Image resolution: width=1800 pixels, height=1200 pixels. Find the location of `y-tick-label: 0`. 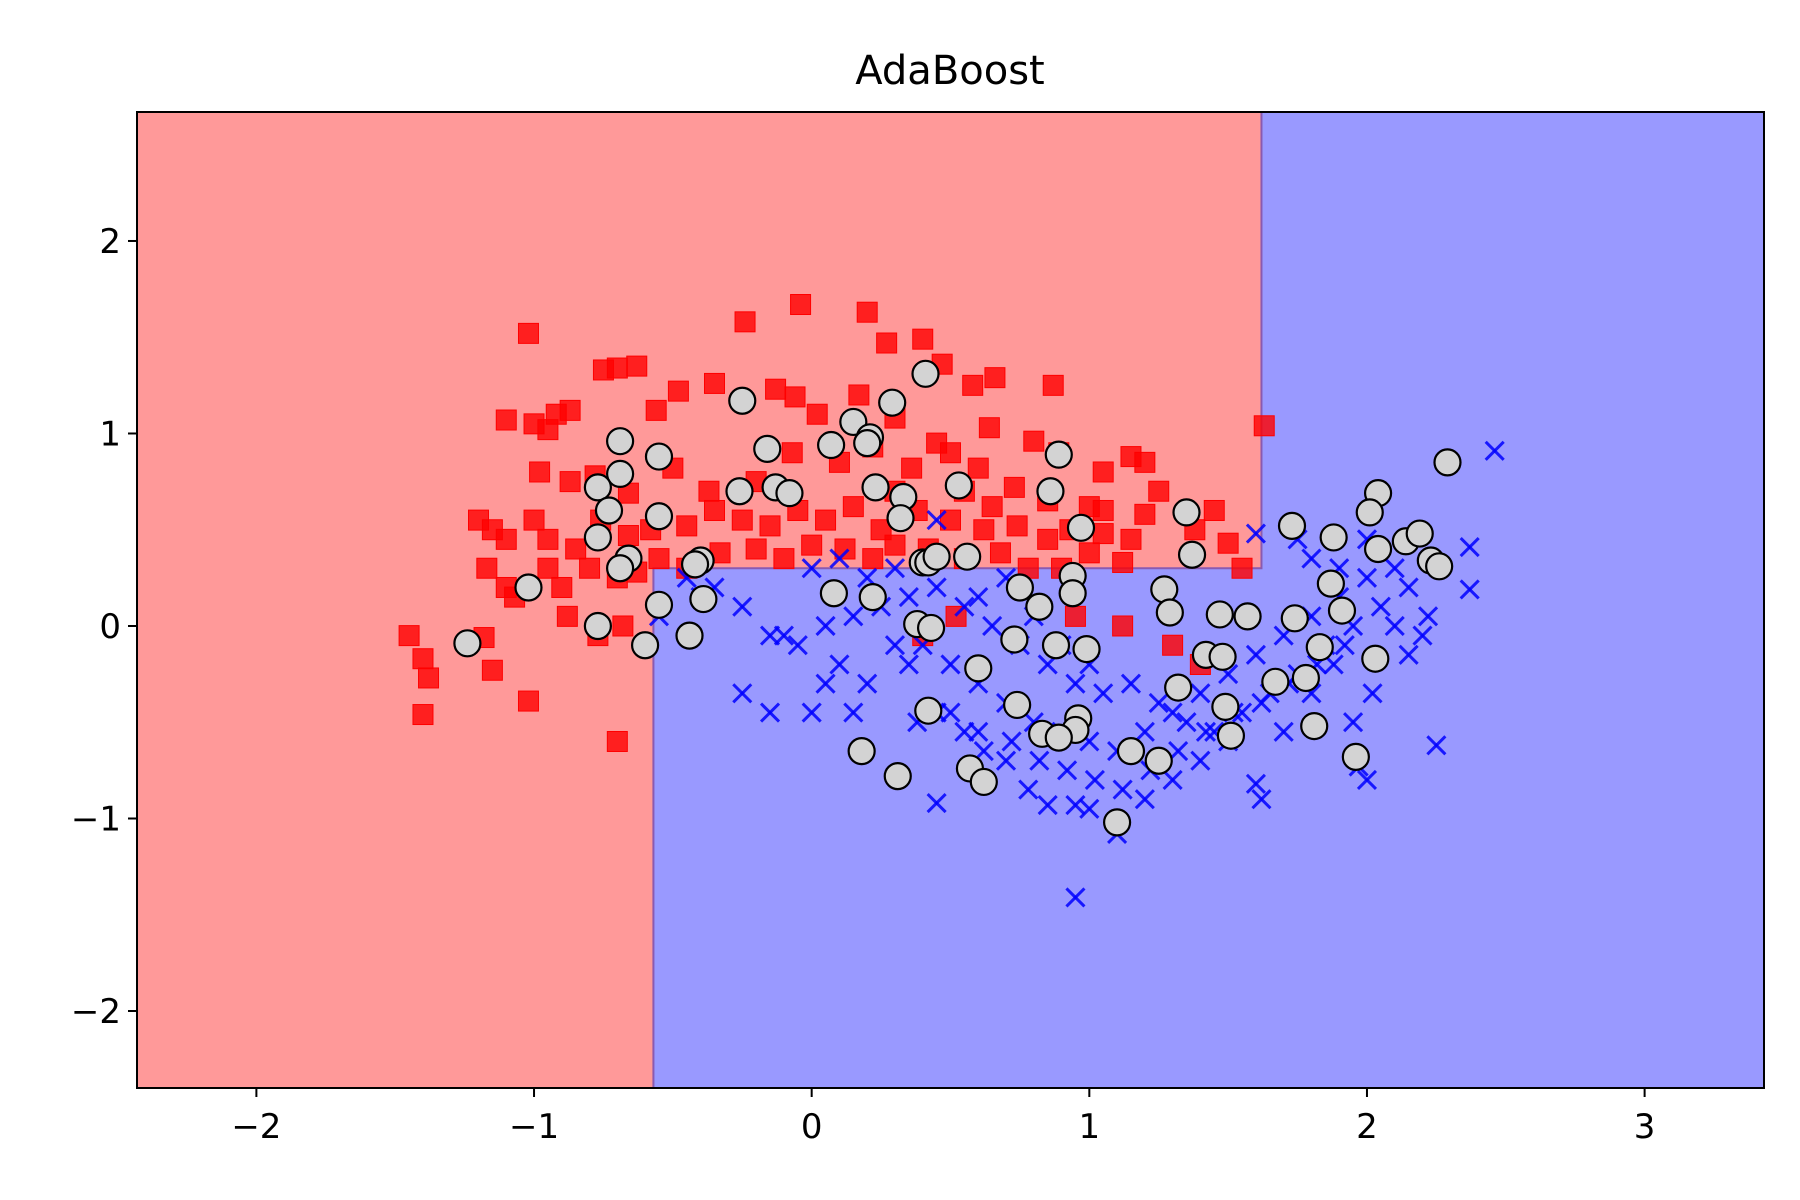

y-tick-label: 0 is located at coordinates (110, 627).